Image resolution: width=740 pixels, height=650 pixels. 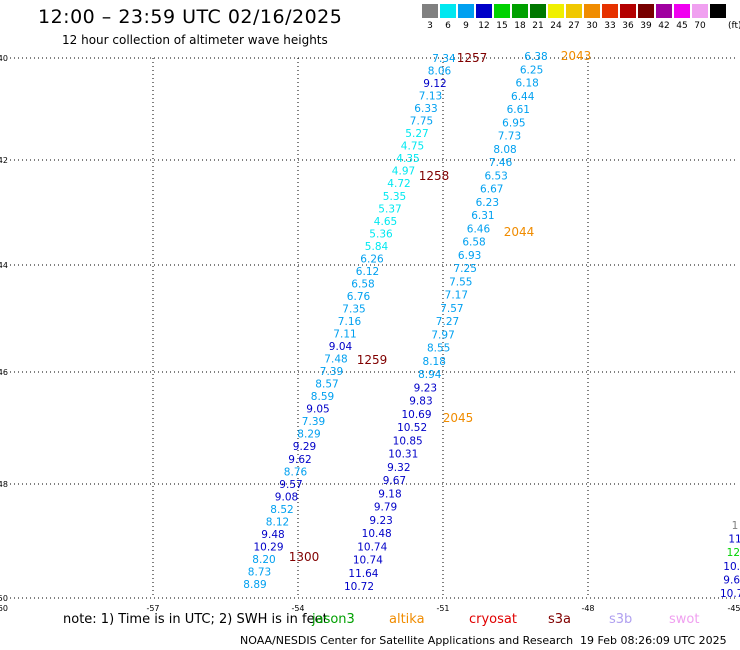 What do you see at coordinates (416, 415) in the screenshot?
I see `wave-height-value: 10.69` at bounding box center [416, 415].